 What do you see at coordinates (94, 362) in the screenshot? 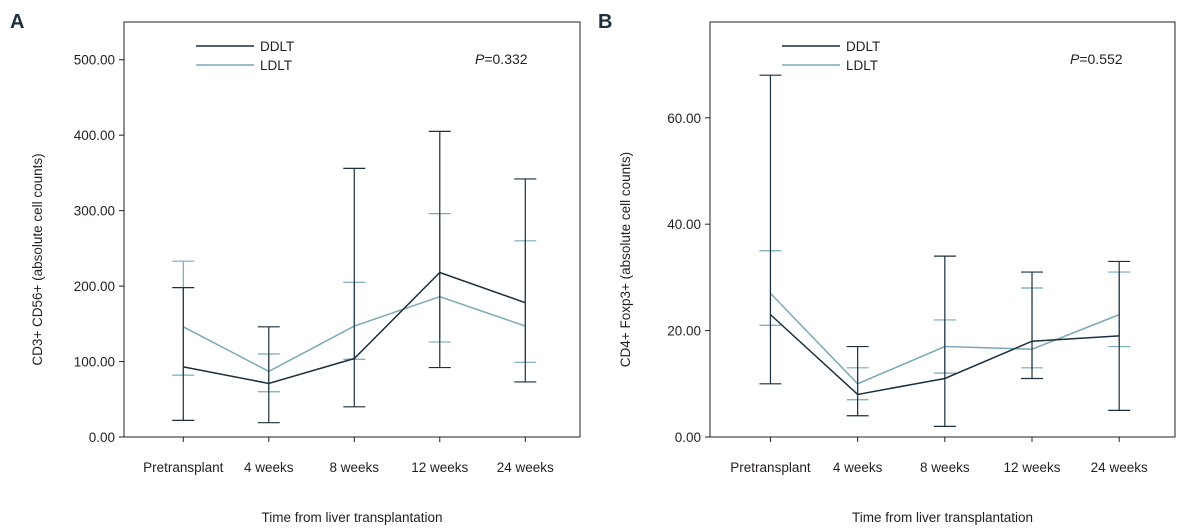
I see `y-tick-label: 100.00` at bounding box center [94, 362].